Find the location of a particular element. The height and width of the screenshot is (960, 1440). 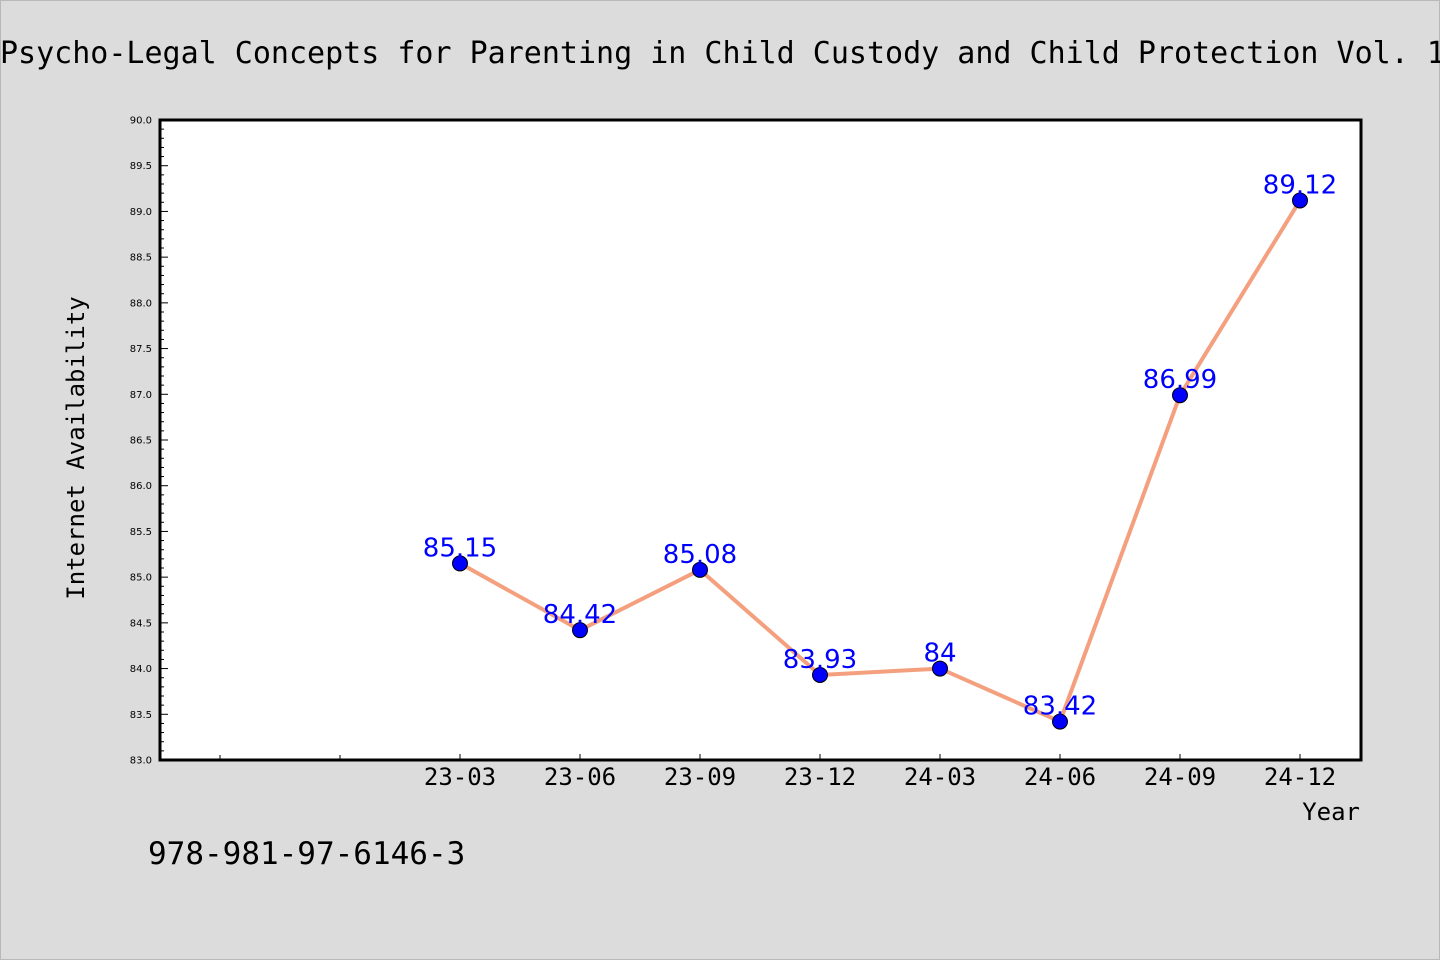

x-tick-label: 23-03 is located at coordinates (460, 777).